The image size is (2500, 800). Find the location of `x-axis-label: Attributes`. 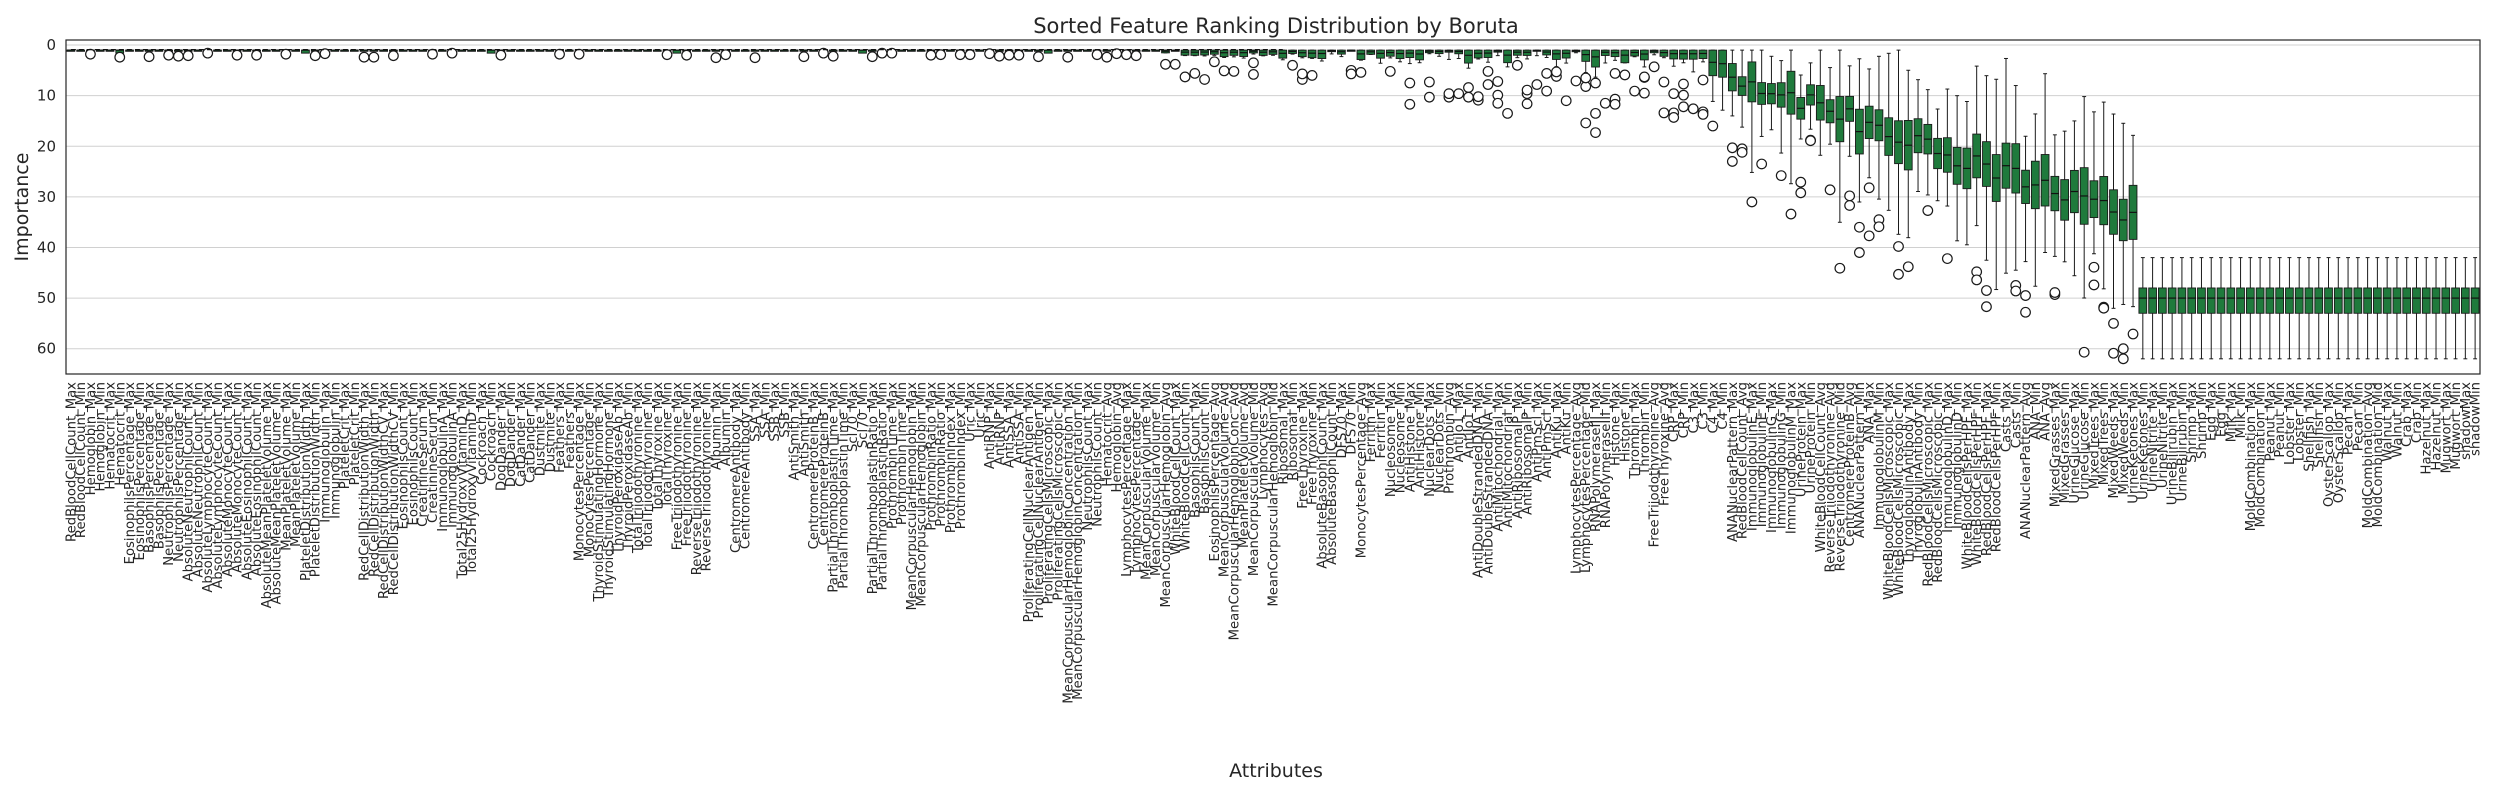

x-axis-label: Attributes is located at coordinates (1276, 771).